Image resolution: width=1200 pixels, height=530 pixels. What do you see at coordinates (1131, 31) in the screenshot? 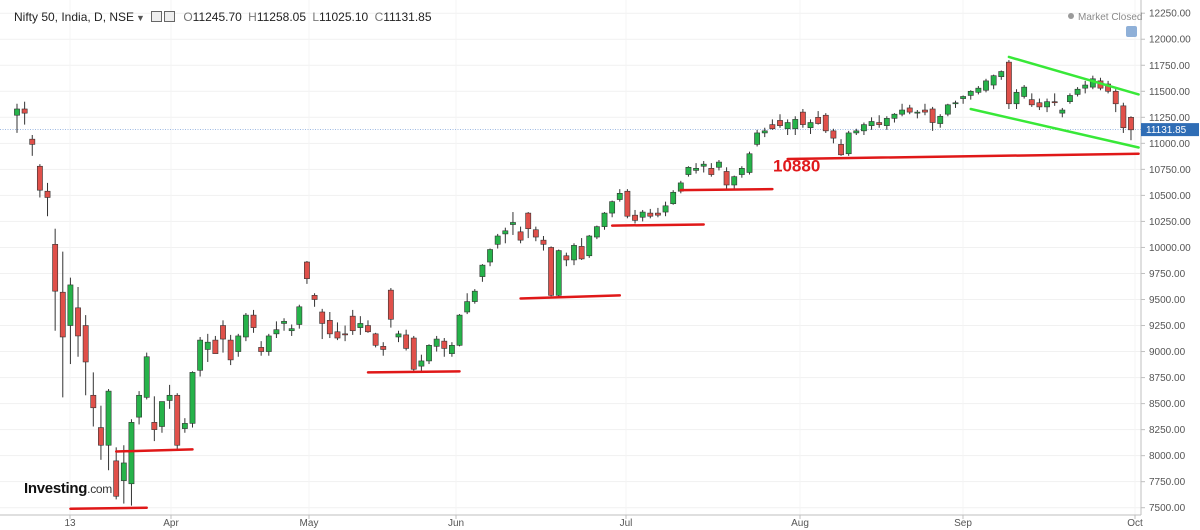
I see `info-icon` at bounding box center [1131, 31].